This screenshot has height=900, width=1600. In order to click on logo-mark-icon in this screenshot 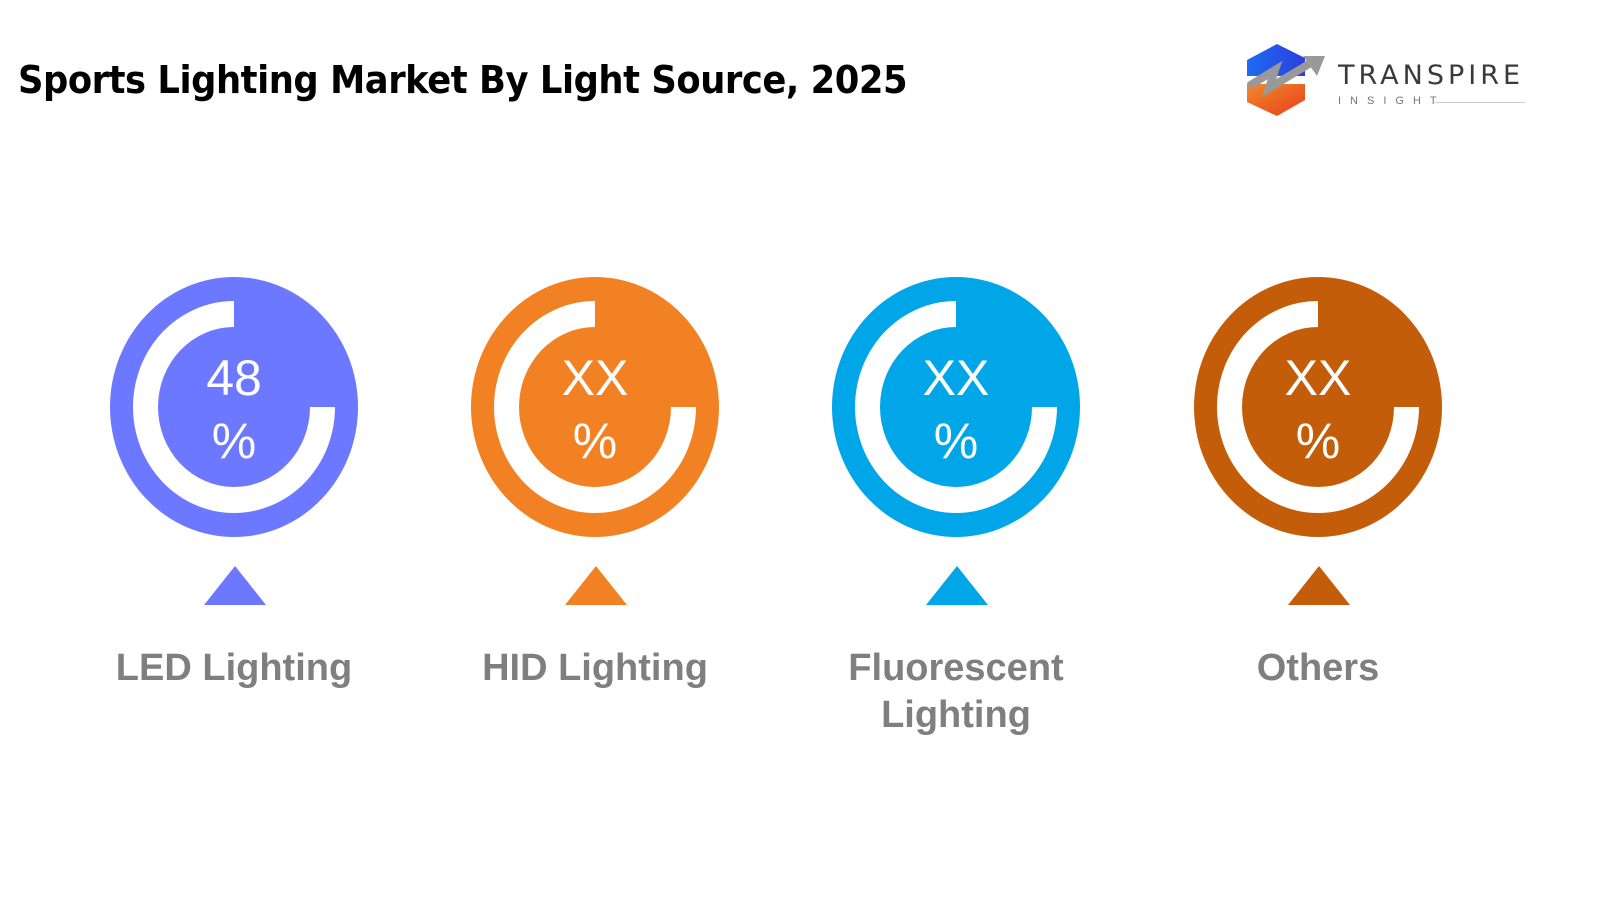, I will do `click(1285, 80)`.